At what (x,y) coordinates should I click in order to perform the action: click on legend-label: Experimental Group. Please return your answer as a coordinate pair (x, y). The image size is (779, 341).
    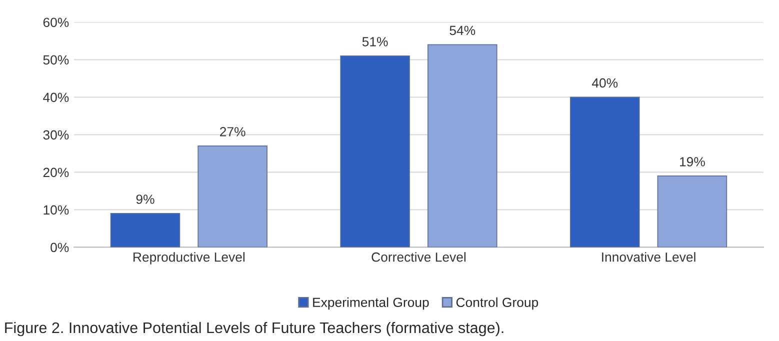
    Looking at the image, I should click on (371, 303).